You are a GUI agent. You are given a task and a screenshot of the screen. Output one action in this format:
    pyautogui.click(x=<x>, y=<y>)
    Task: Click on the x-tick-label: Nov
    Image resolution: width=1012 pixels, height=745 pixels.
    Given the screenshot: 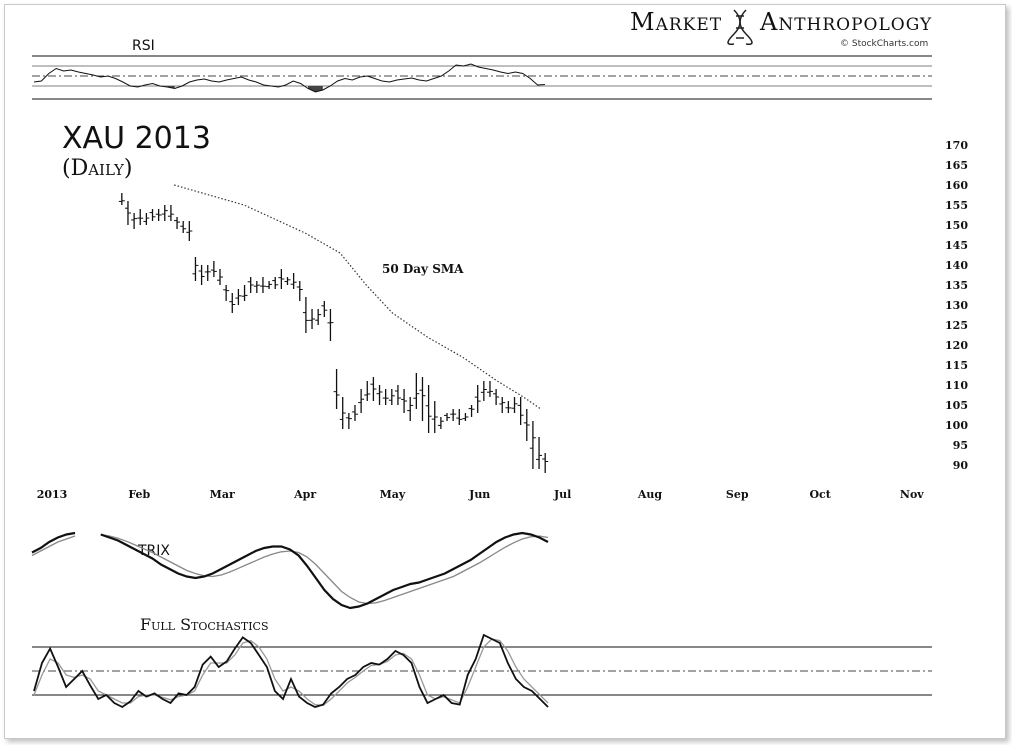 What is the action you would take?
    pyautogui.click(x=912, y=494)
    